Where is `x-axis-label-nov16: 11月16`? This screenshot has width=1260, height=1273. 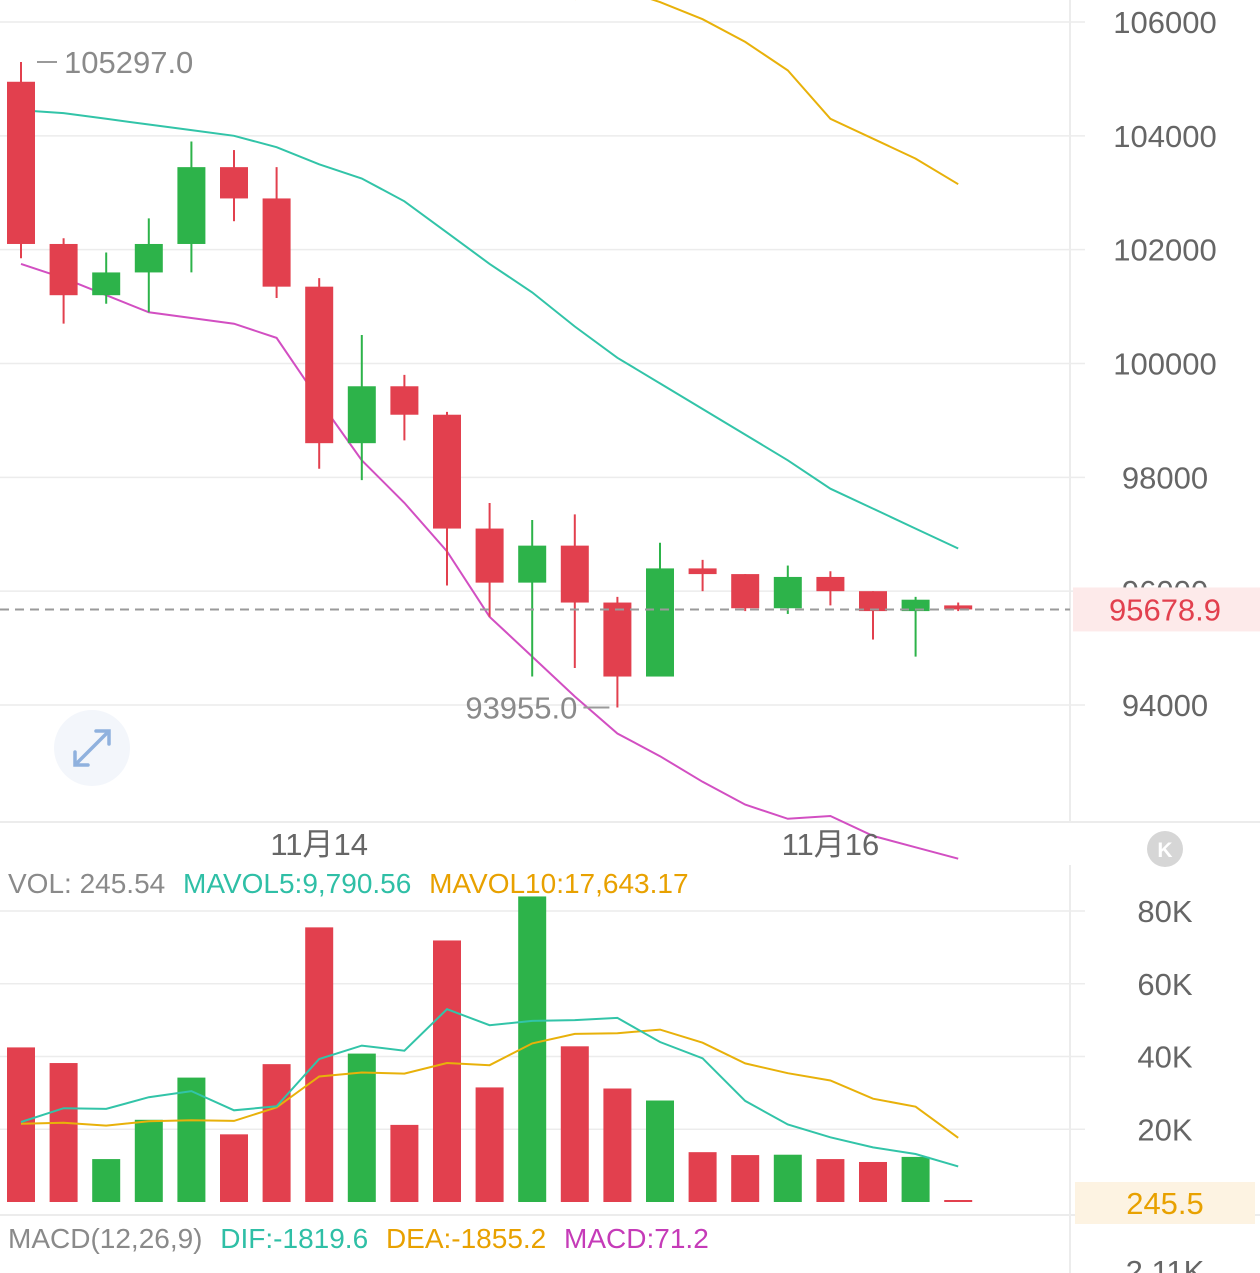
x-axis-label-nov16: 11月16 is located at coordinates (831, 844).